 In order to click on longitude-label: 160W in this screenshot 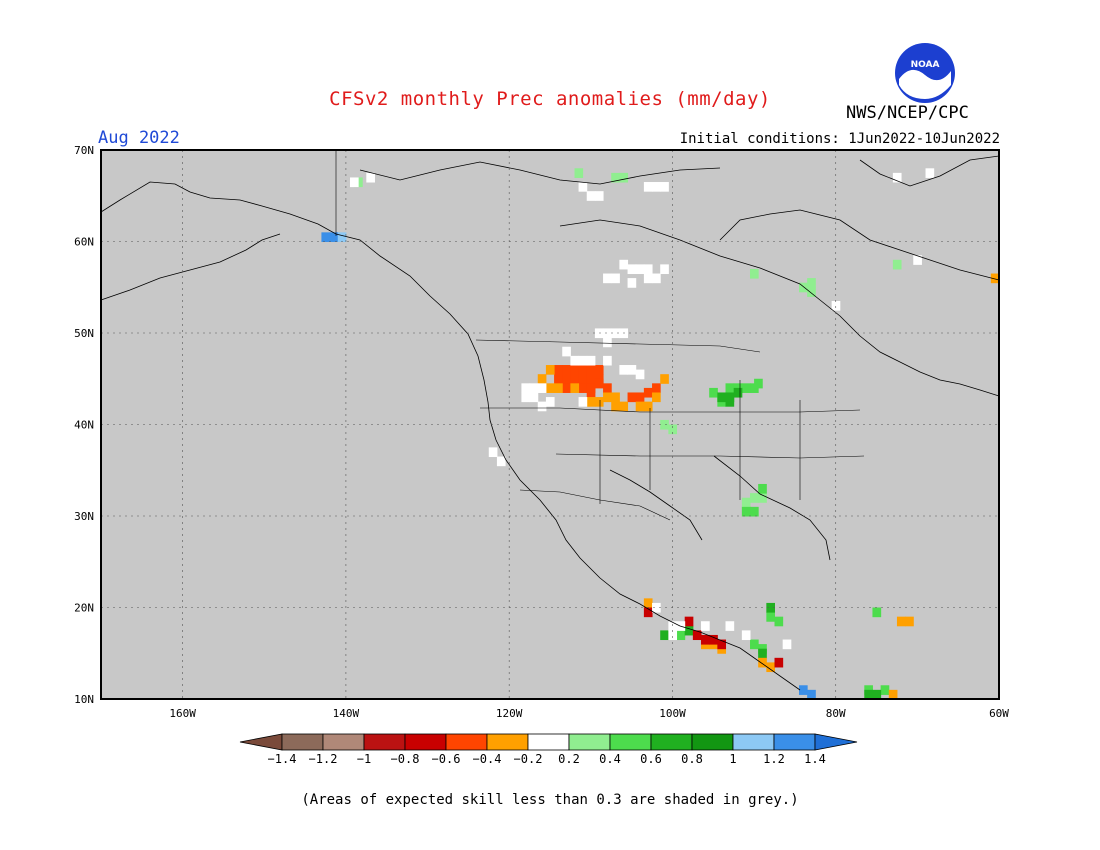, I will do `click(182, 713)`.